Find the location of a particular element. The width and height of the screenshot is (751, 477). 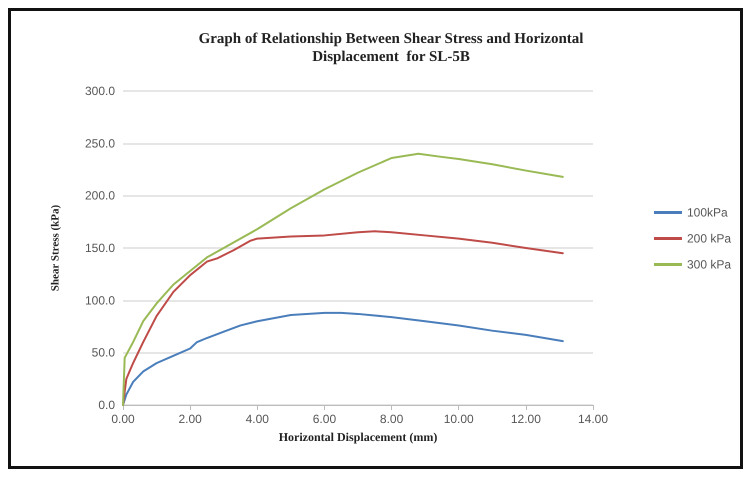

y-tick-label: 50.0 is located at coordinates (104, 353).